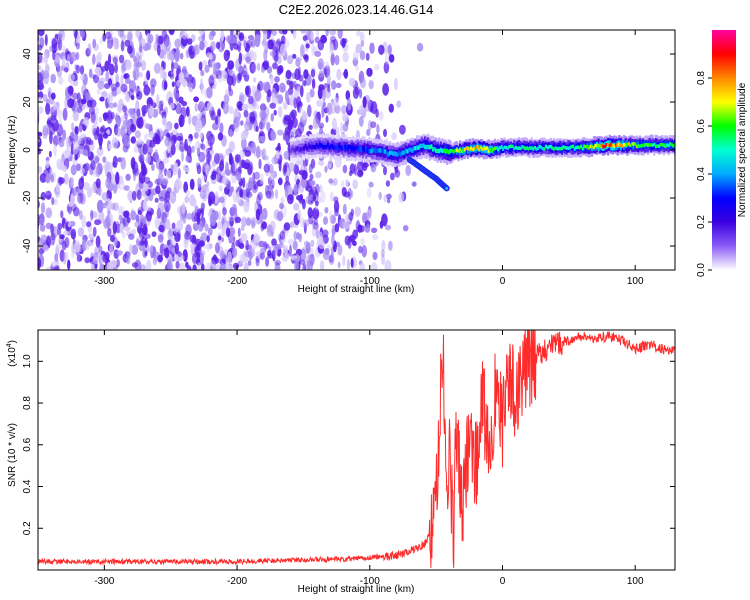 The width and height of the screenshot is (750, 600). Describe the element at coordinates (27, 245) in the screenshot. I see `spectrogram-y-tick-label: -40` at that location.